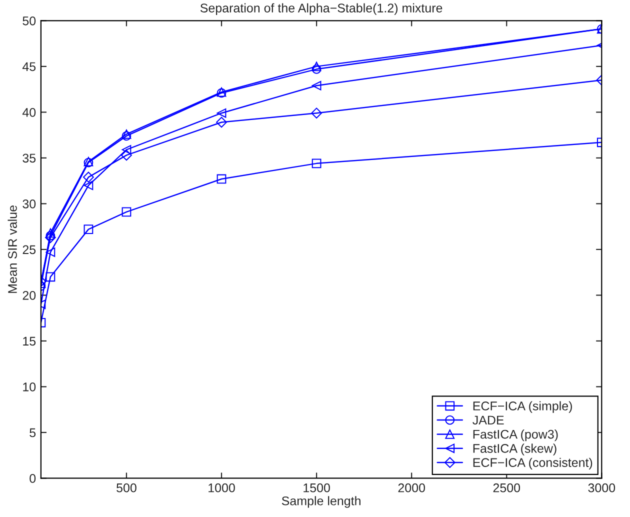 Image resolution: width=630 pixels, height=517 pixels. What do you see at coordinates (29, 112) in the screenshot?
I see `y-tick-label: 40` at bounding box center [29, 112].